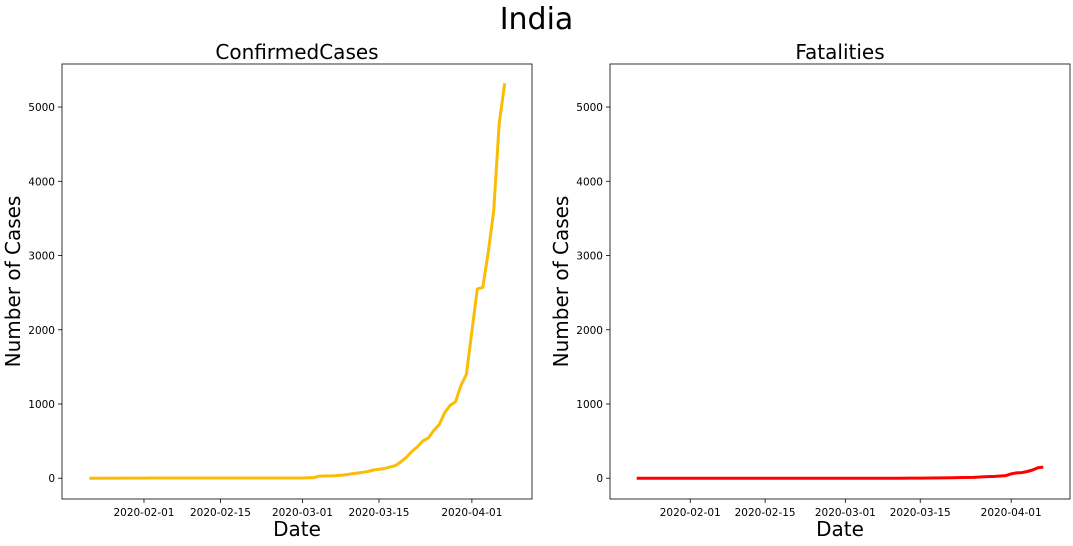  Describe the element at coordinates (840, 472) in the screenshot. I see `series-line` at that location.